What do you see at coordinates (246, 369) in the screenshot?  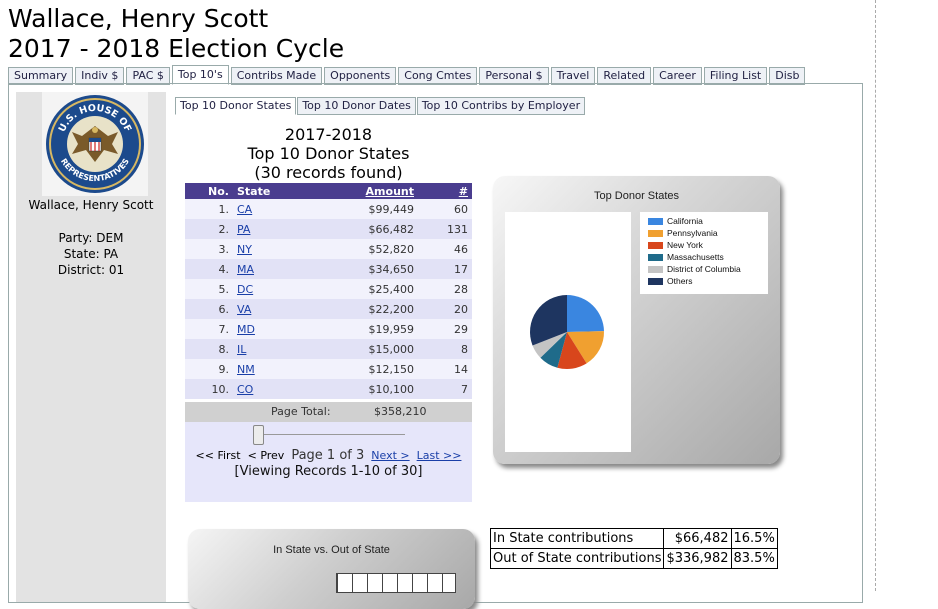 I see `state-link: NM` at bounding box center [246, 369].